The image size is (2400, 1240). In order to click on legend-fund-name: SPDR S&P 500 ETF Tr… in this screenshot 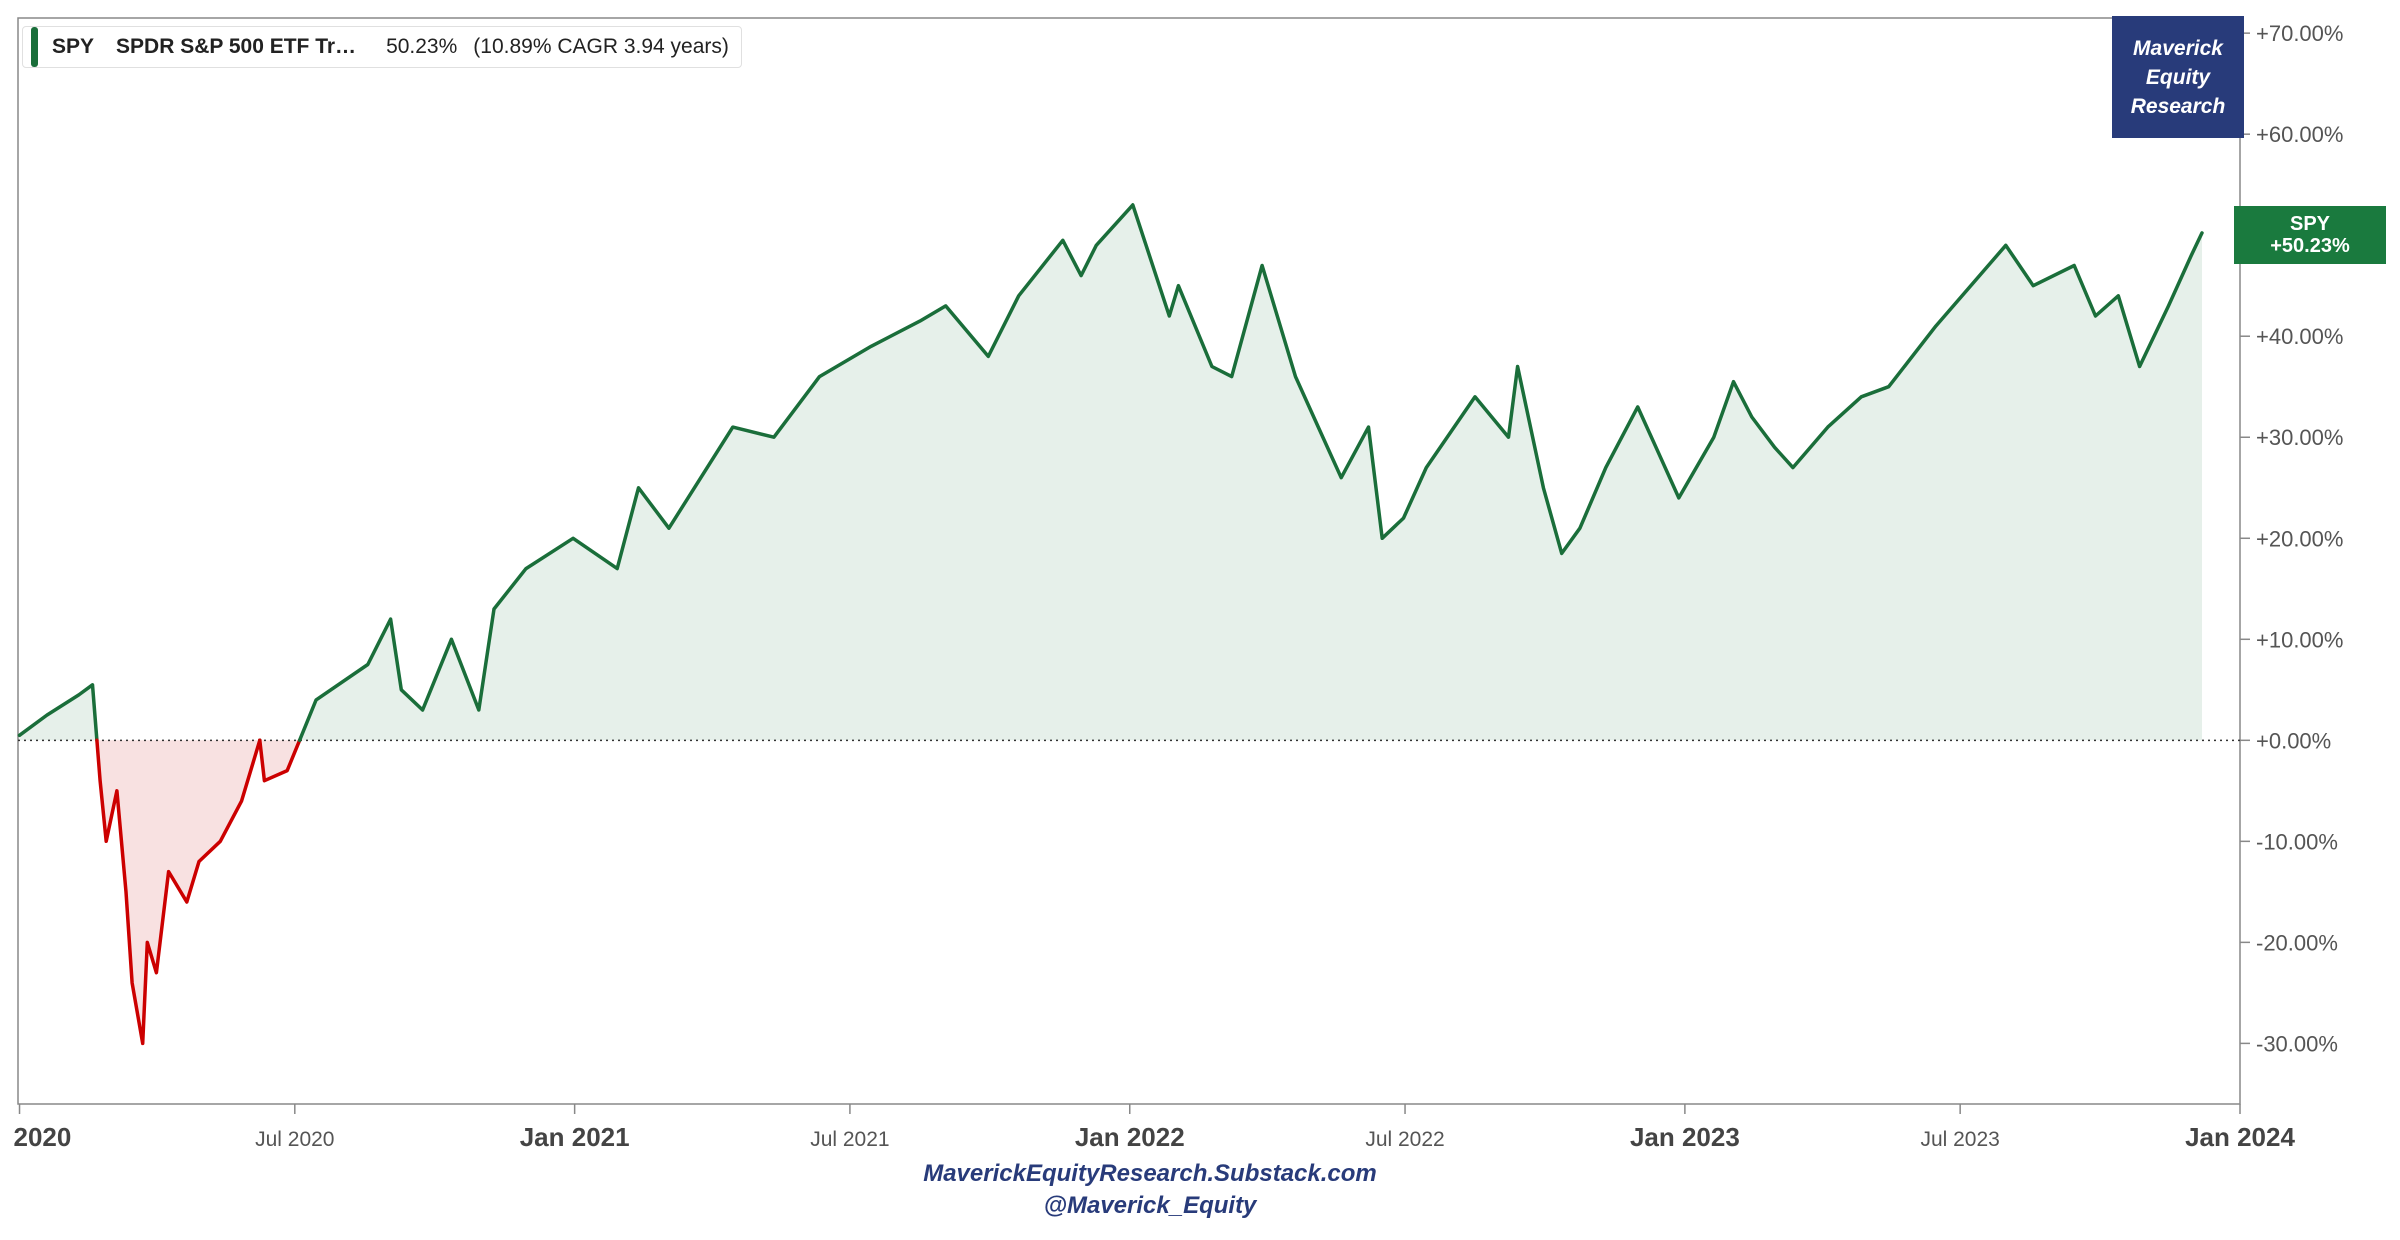, I will do `click(236, 46)`.